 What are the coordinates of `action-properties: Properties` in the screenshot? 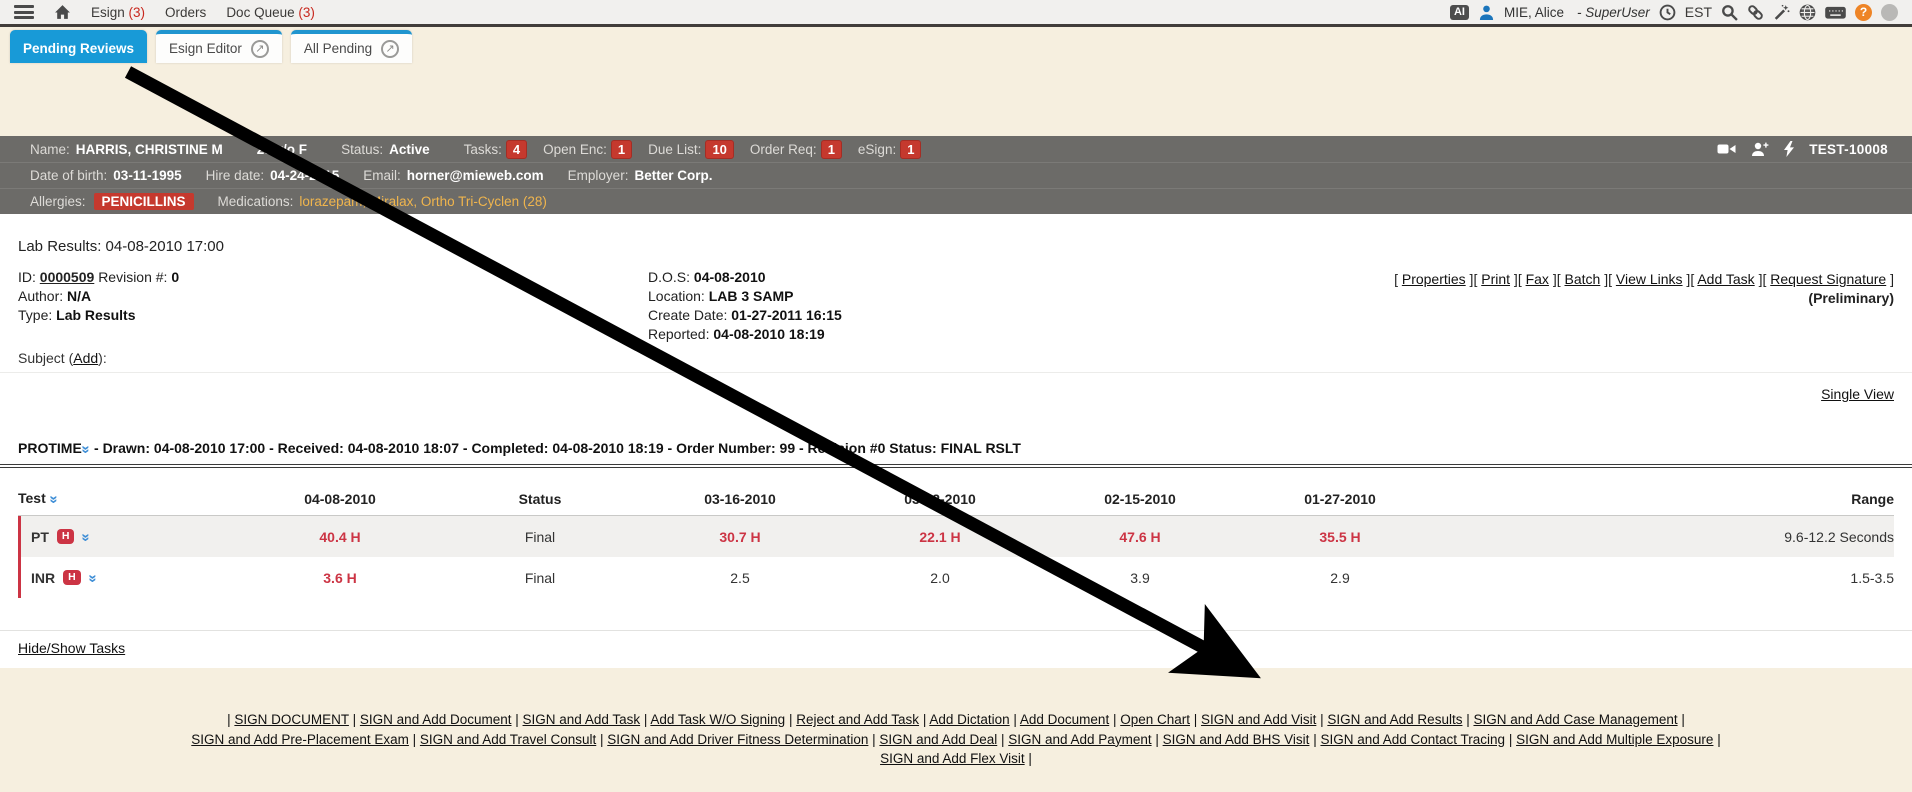 It's located at (1433, 279).